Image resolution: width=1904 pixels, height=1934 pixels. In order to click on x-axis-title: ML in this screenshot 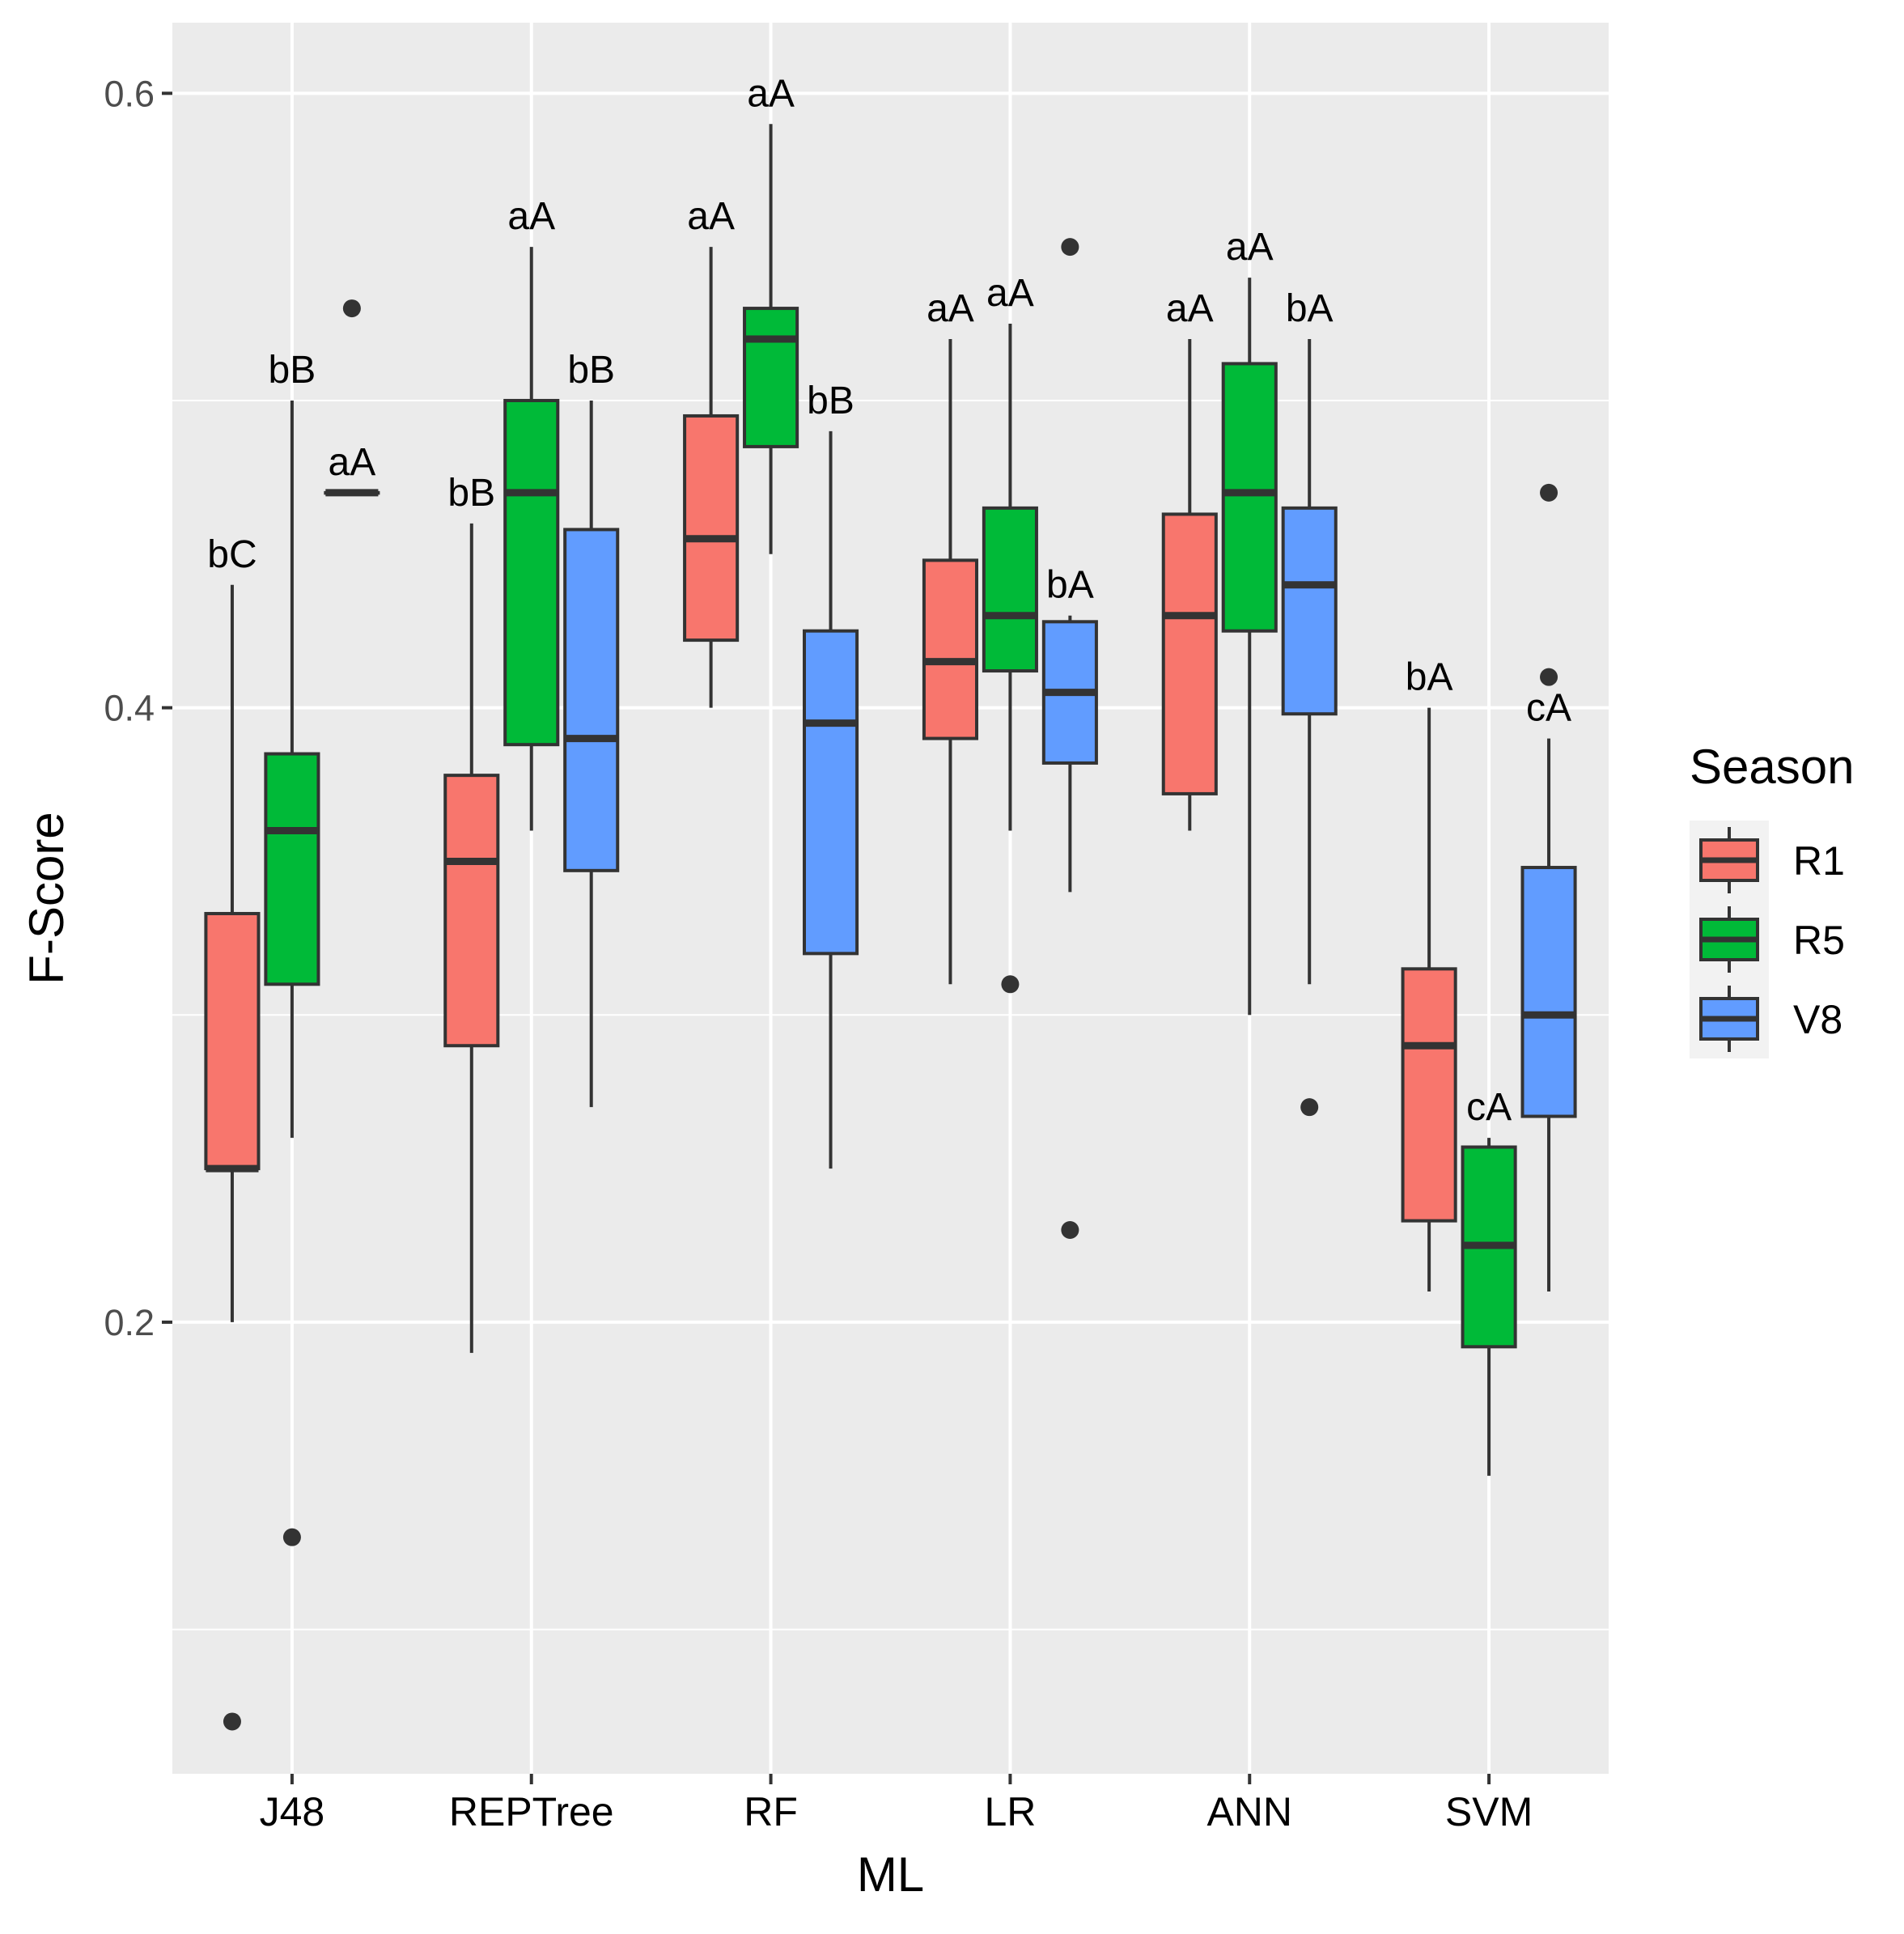, I will do `click(890, 1874)`.